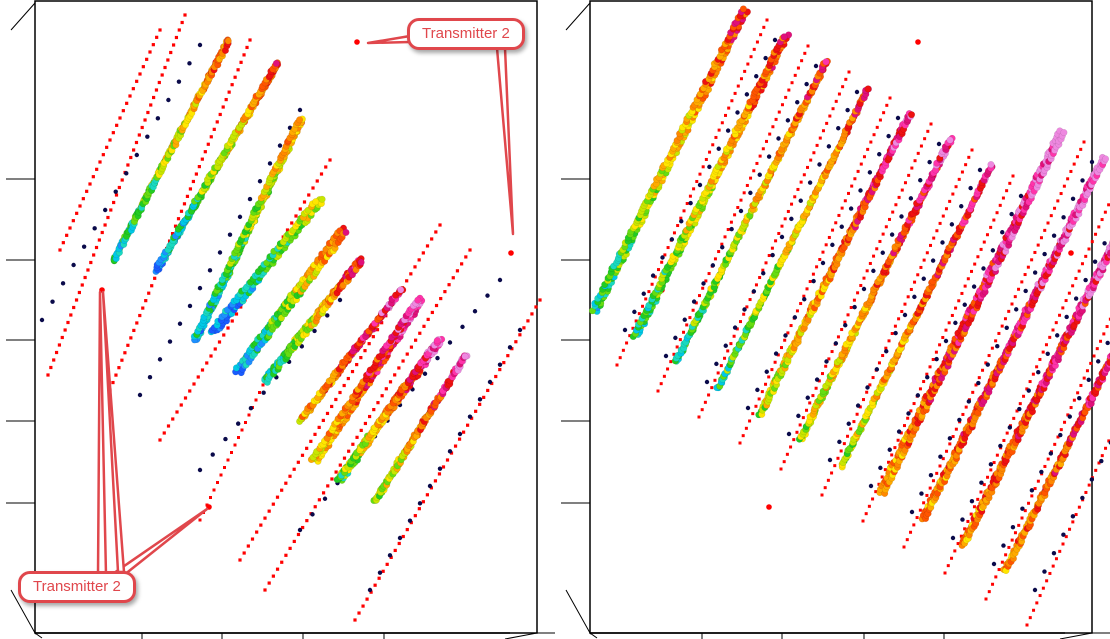 The image size is (1110, 639). Describe the element at coordinates (77, 587) in the screenshot. I see `transmitter-2-callout-bottom: Transmitter 2` at that location.